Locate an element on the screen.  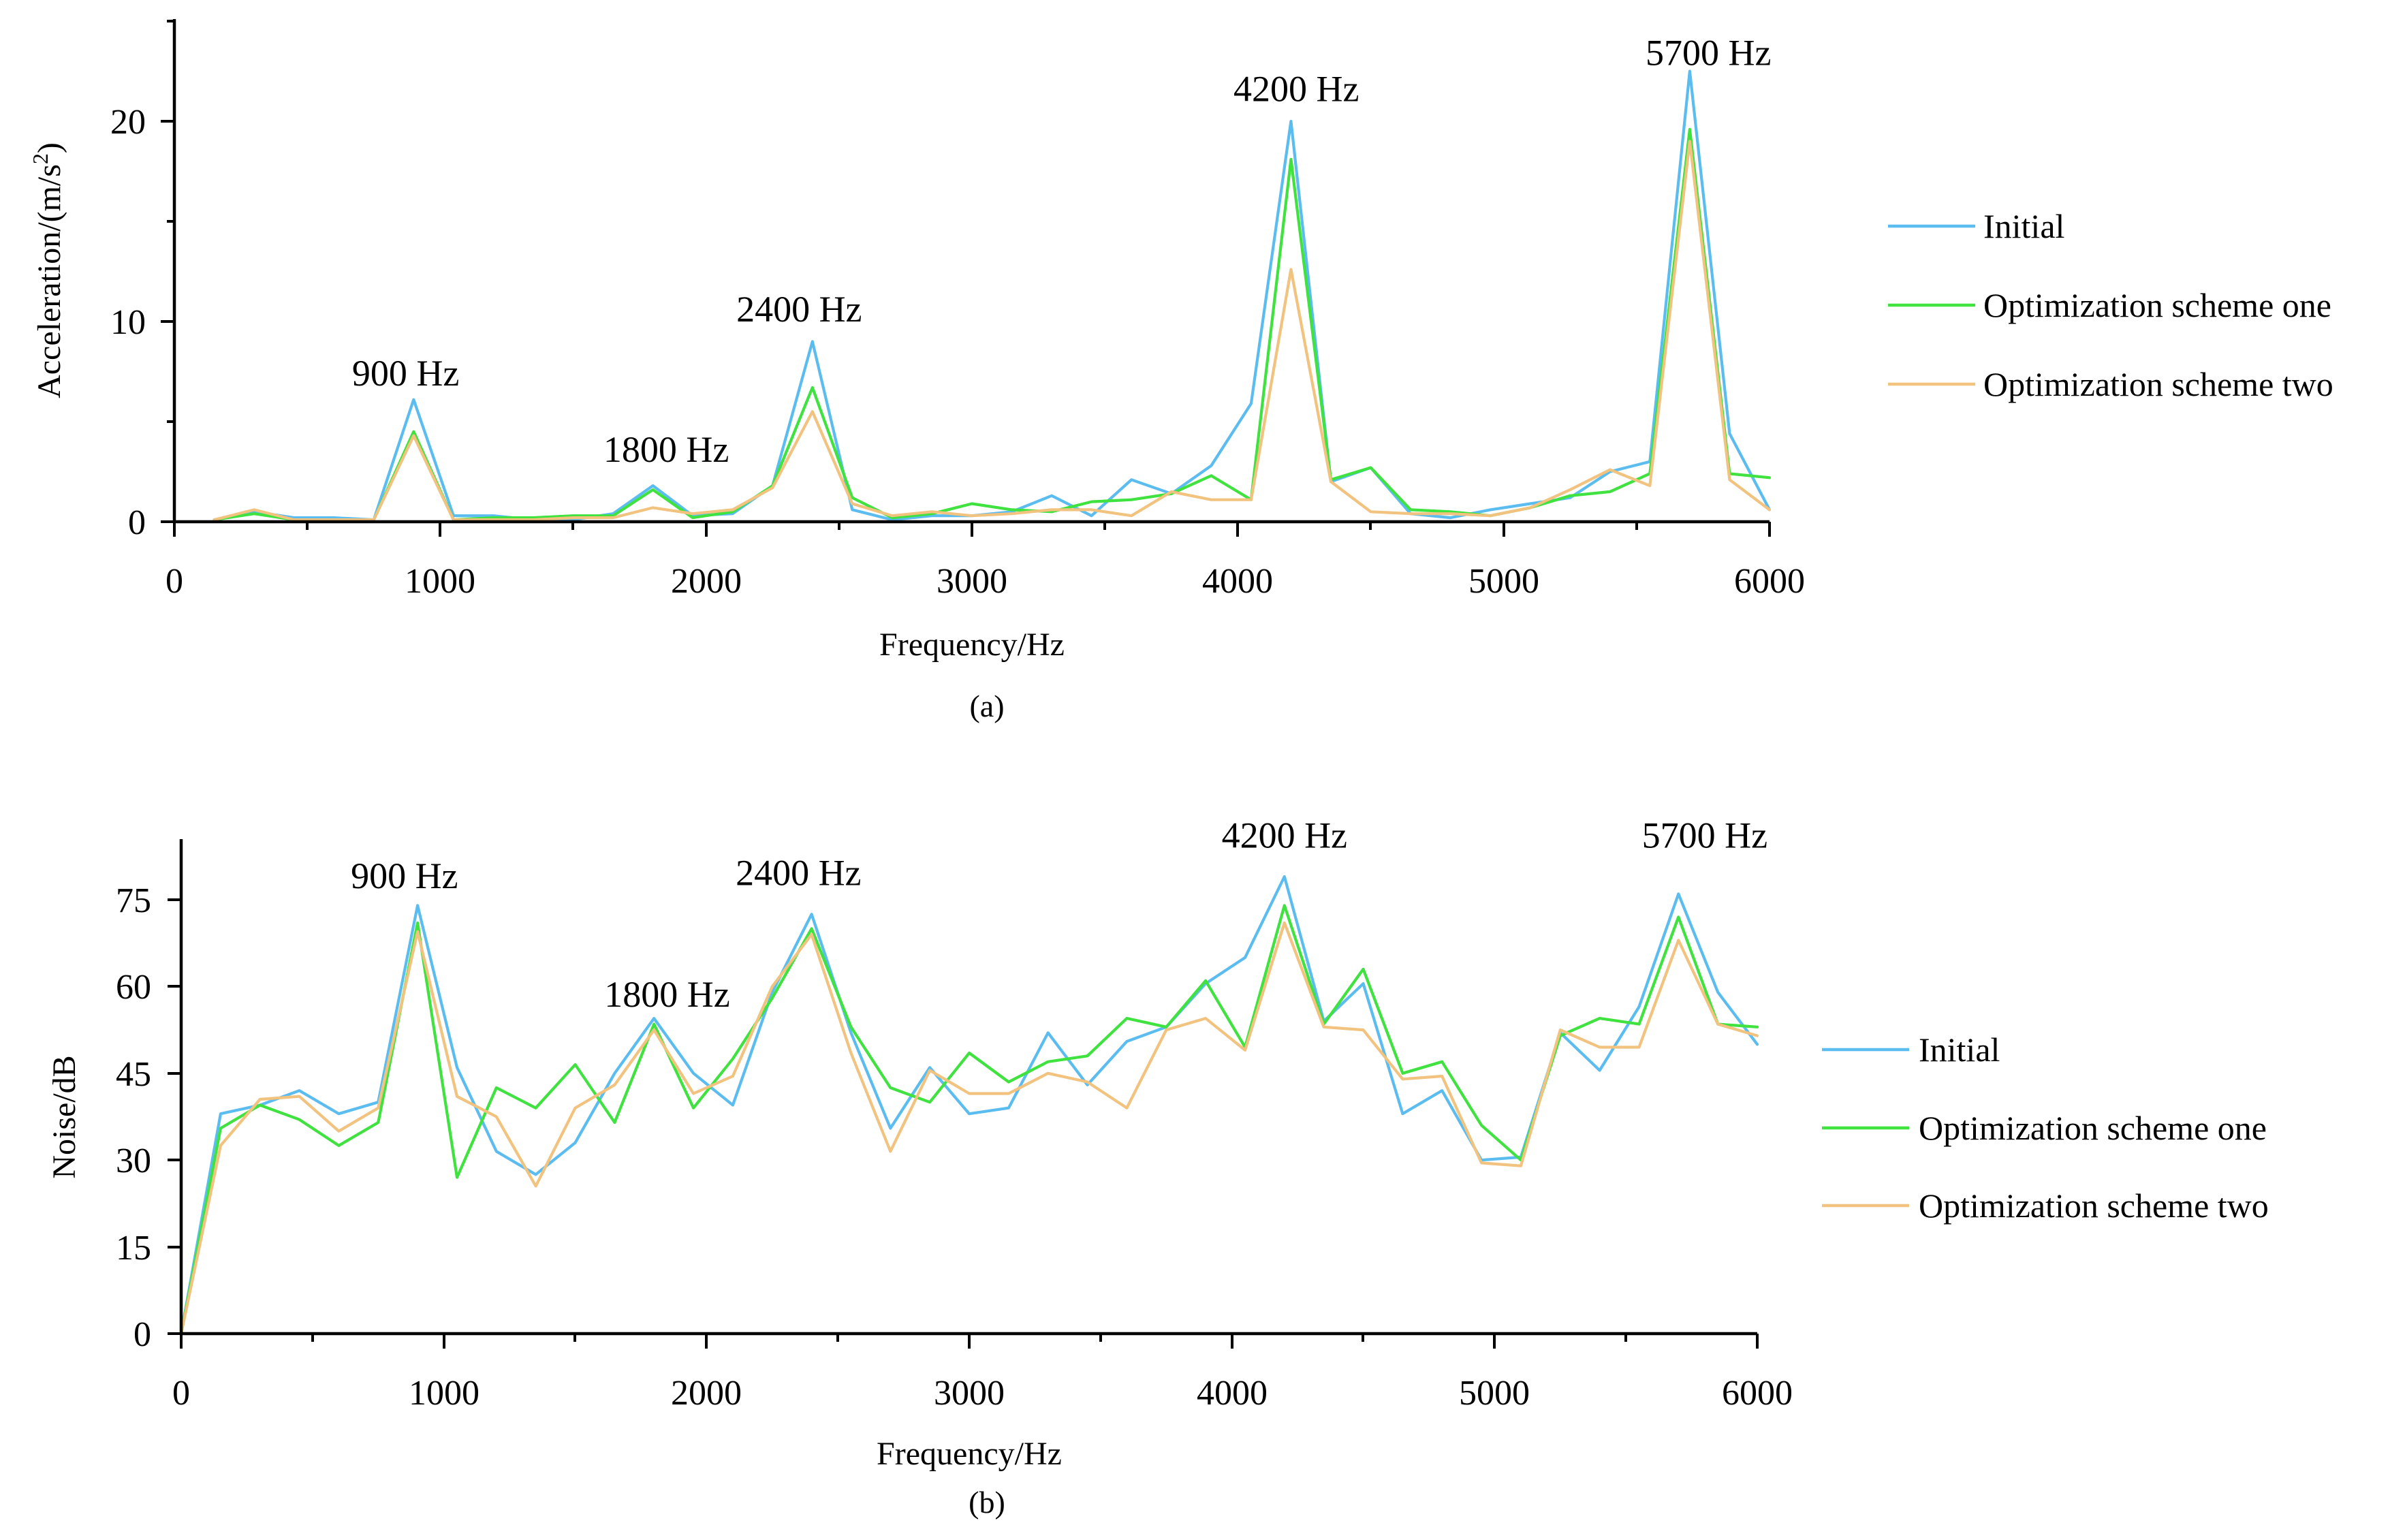
y-tick-label: 10 is located at coordinates (128, 322).